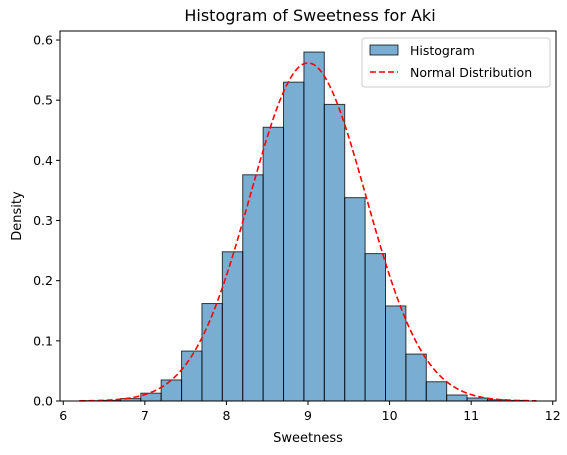 The image size is (567, 455). What do you see at coordinates (226, 415) in the screenshot?
I see `x-tick-label: 8` at bounding box center [226, 415].